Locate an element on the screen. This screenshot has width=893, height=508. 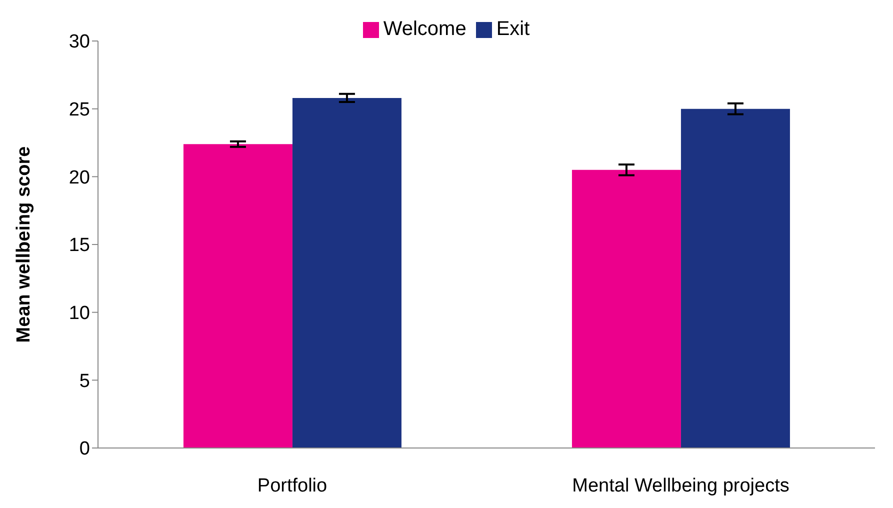
y-axis-title: Mean wellbeing score is located at coordinates (24, 244).